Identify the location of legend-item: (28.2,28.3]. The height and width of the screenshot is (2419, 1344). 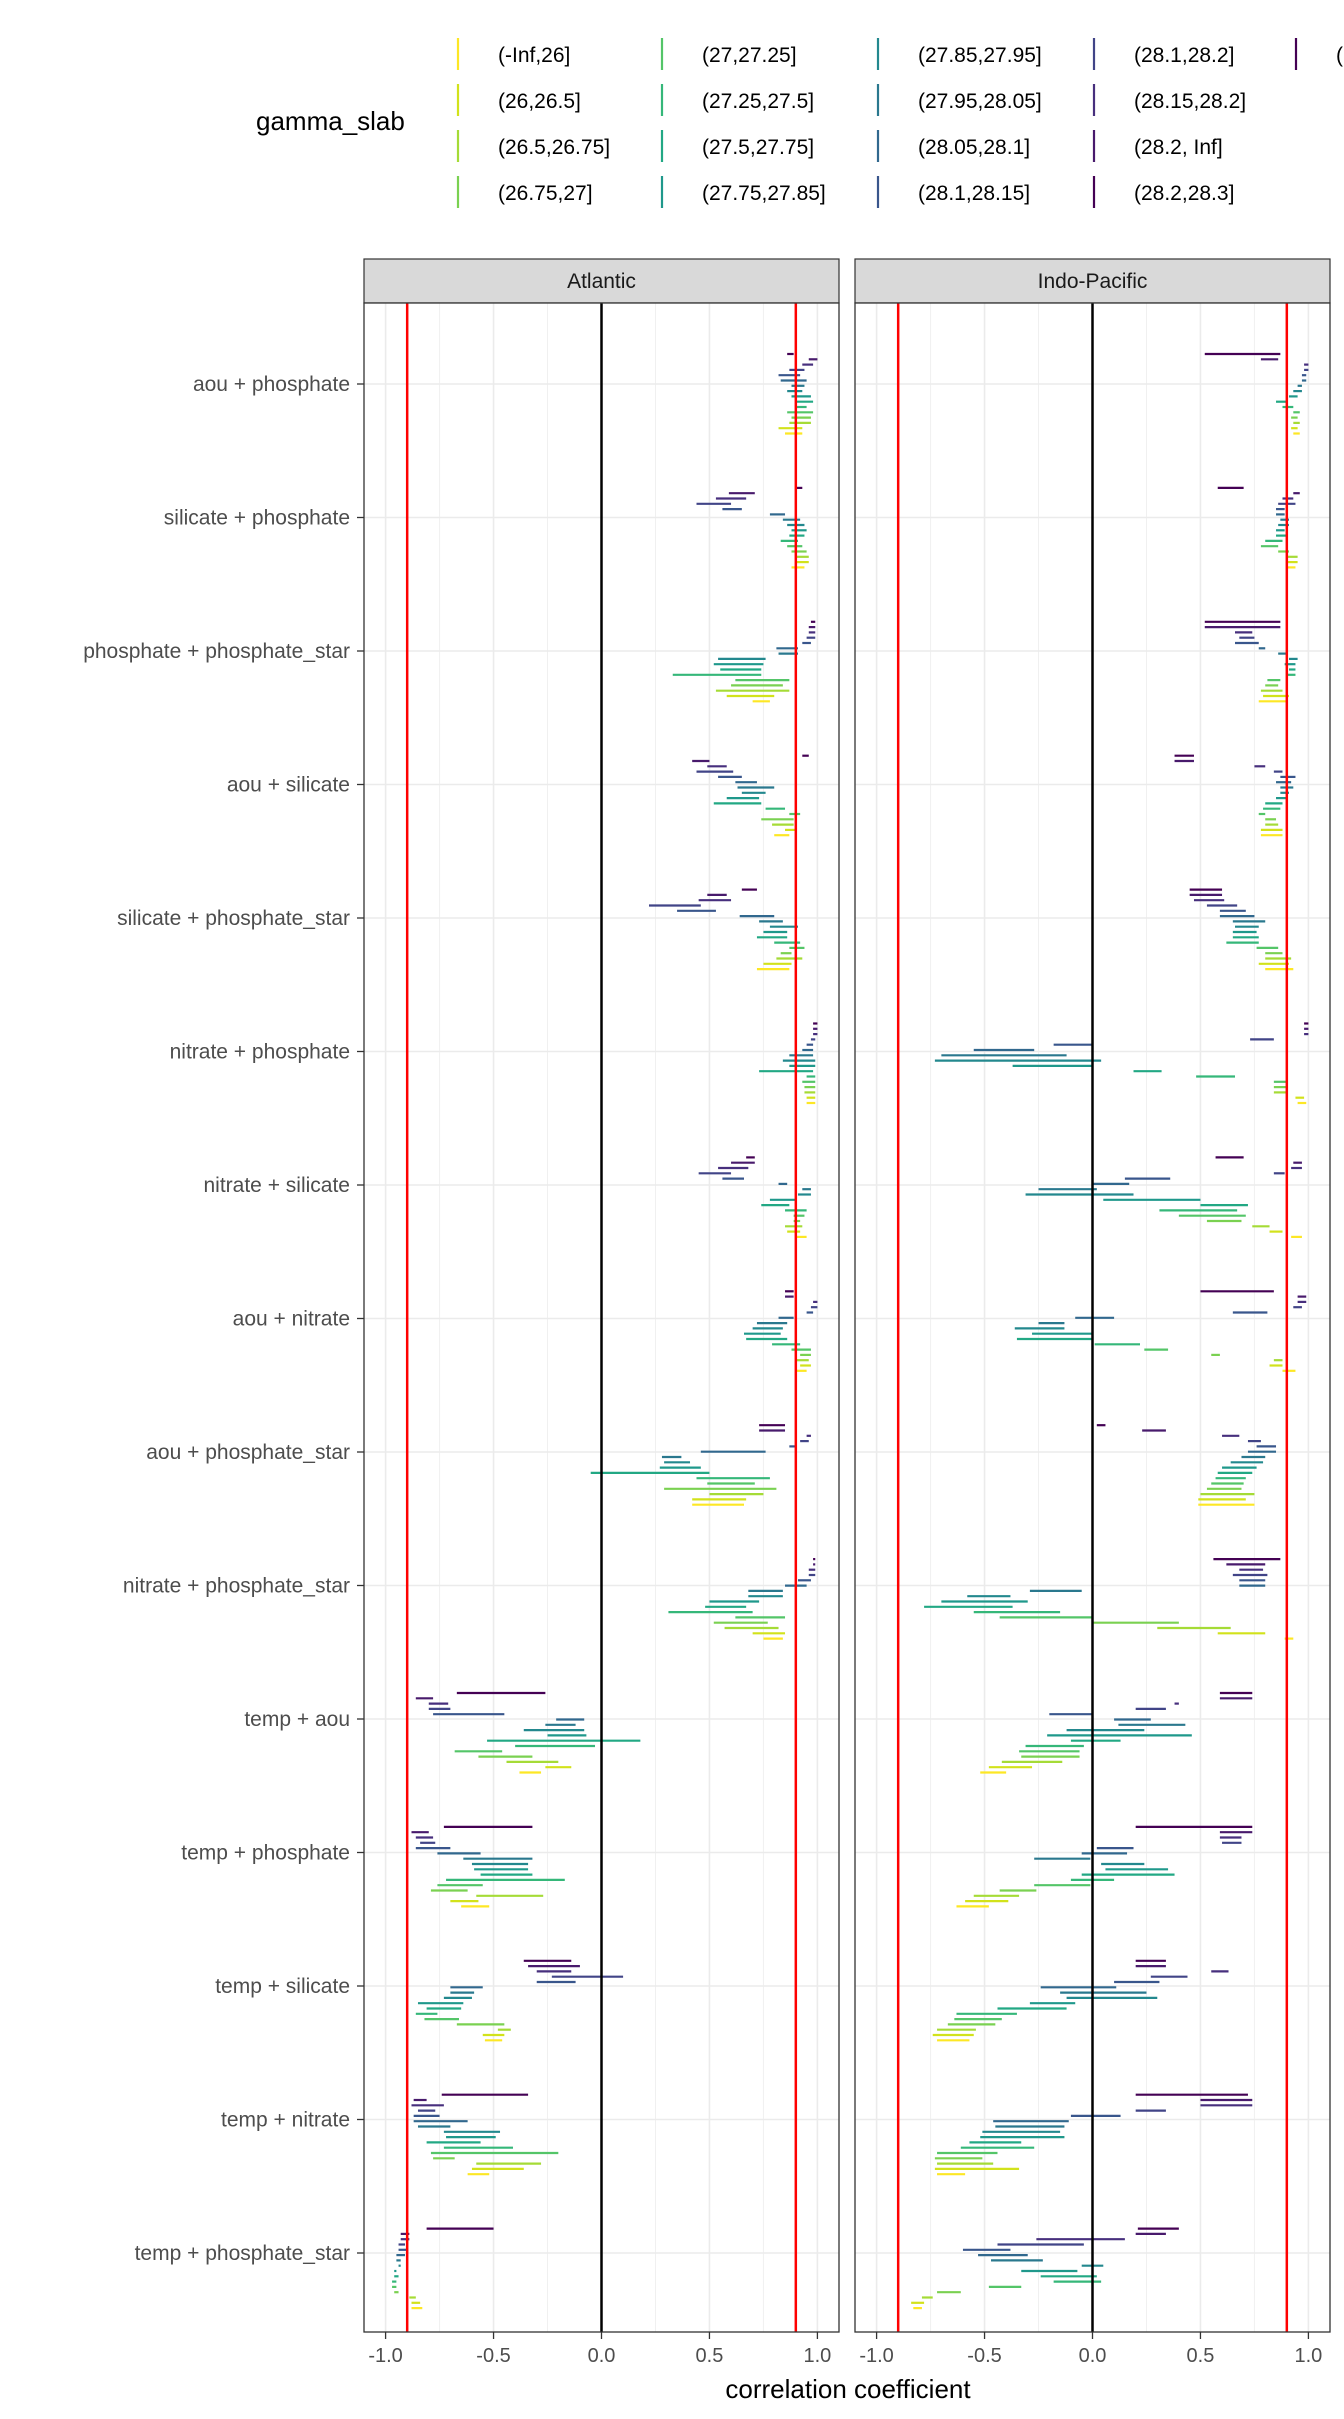
(1163, 192).